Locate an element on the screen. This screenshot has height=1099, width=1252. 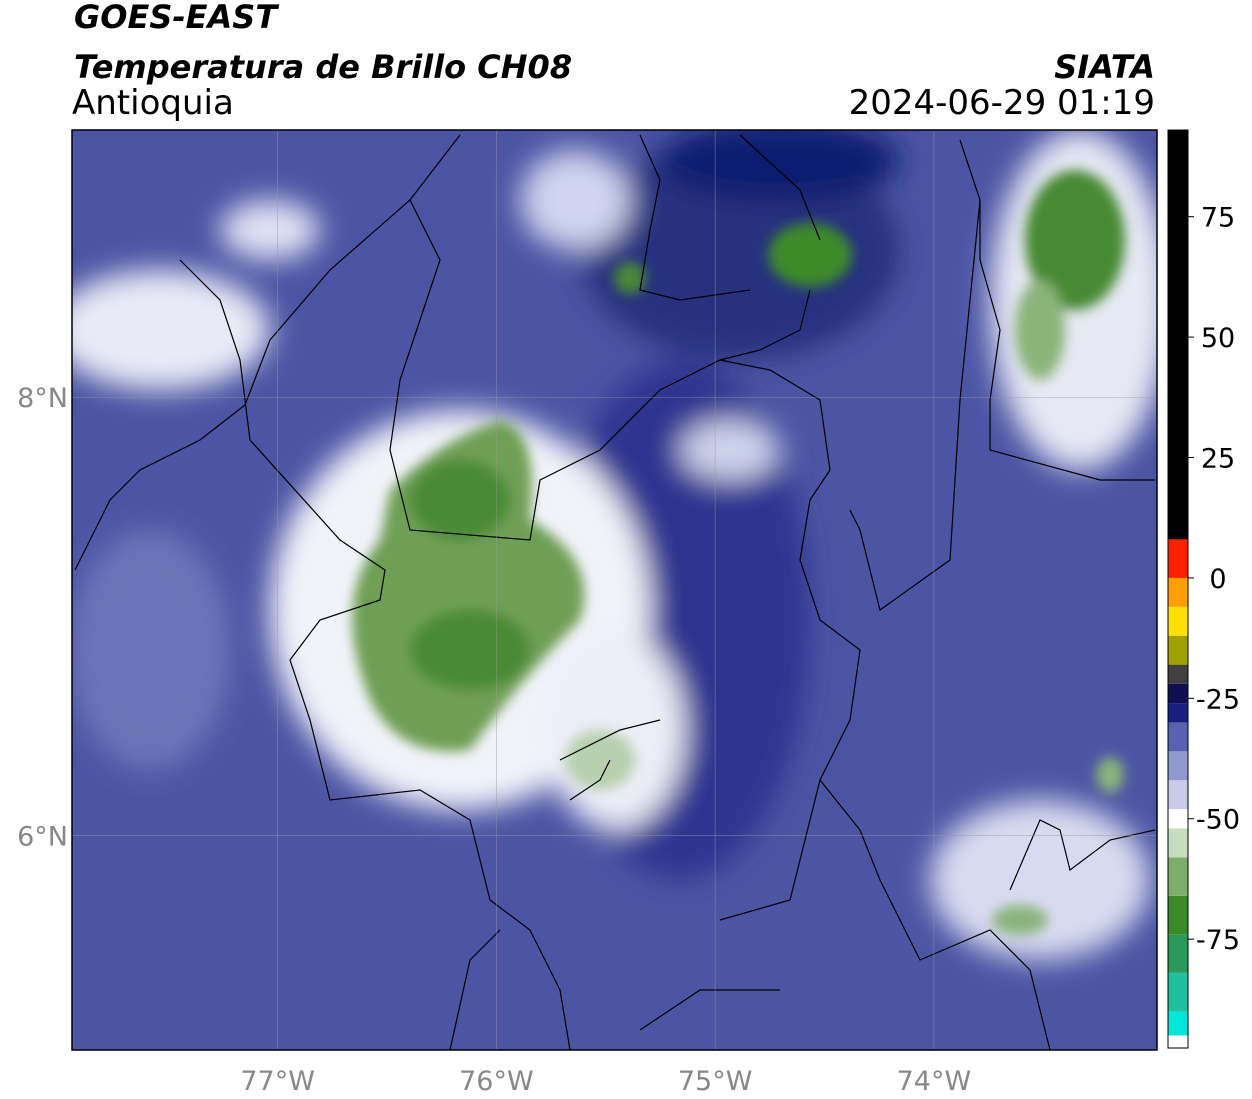
colorbar-tick-label: 75 is located at coordinates (1218, 218).